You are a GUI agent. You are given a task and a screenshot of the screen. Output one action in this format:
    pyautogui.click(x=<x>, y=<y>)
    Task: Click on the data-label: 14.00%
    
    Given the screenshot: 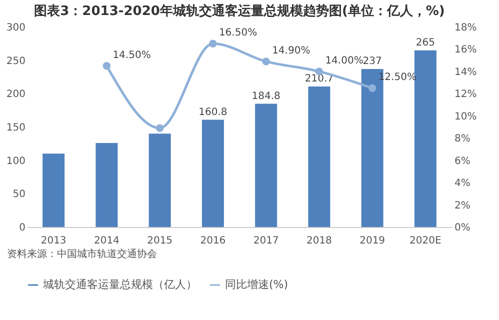 What is the action you would take?
    pyautogui.click(x=344, y=60)
    